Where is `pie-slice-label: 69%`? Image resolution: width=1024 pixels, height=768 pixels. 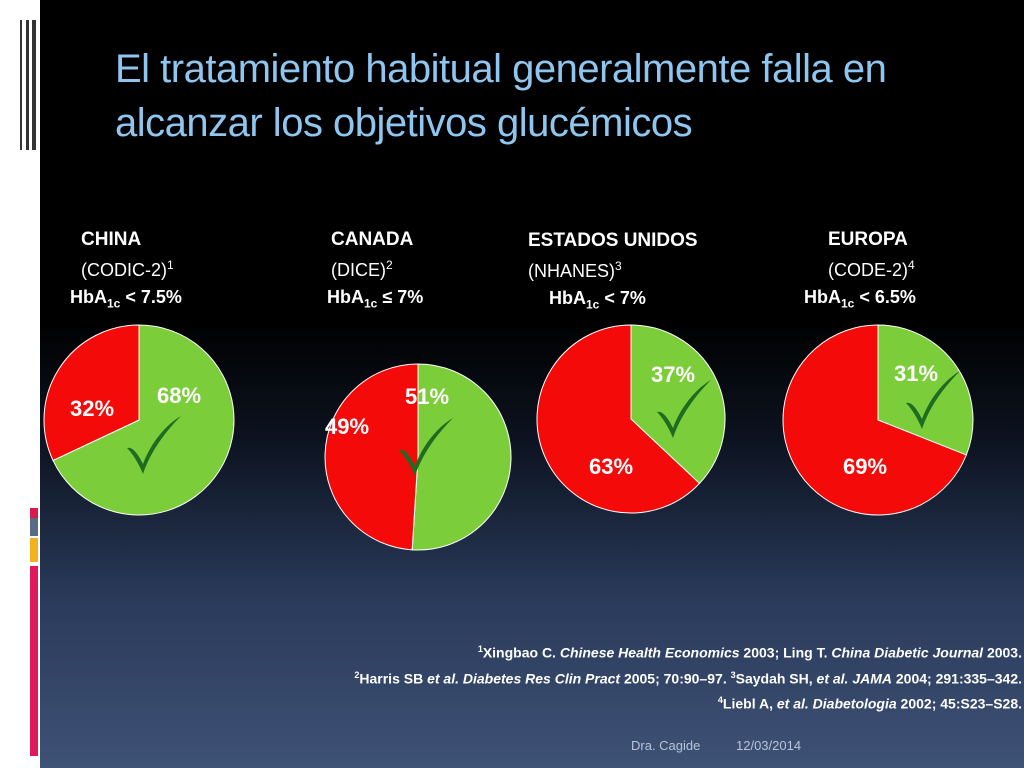
pie-slice-label: 69% is located at coordinates (865, 466).